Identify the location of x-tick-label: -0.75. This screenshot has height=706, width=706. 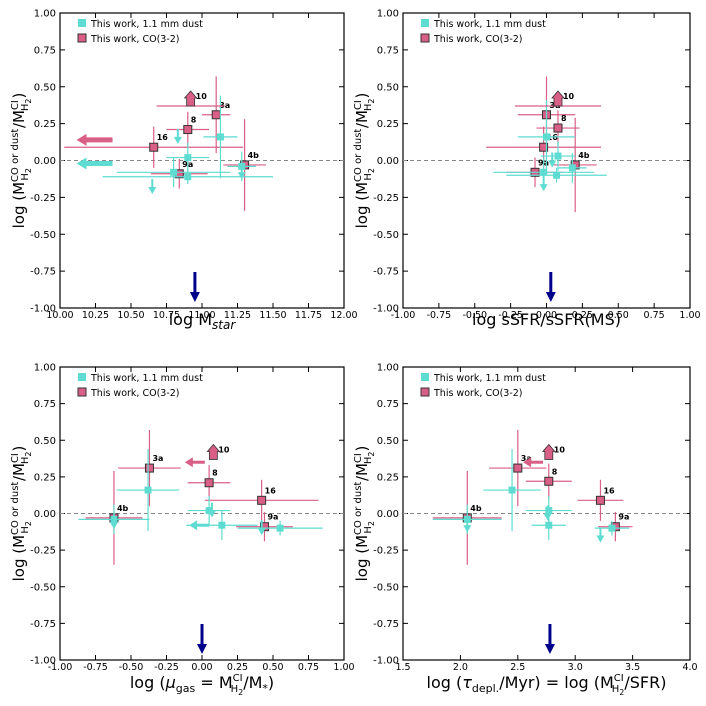
(439, 315).